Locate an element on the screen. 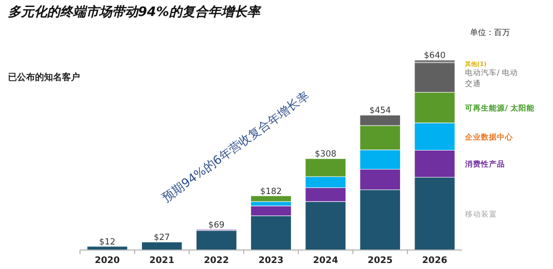  text: 单位：百万 is located at coordinates (490, 32).